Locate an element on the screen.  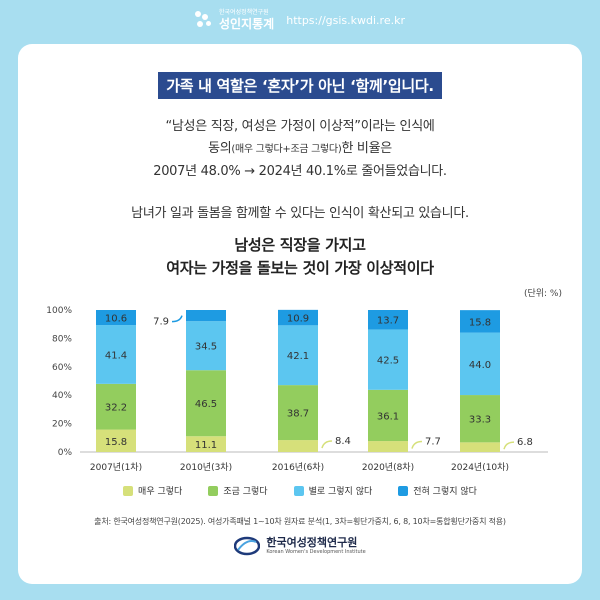
legend-item: 전혀 그렇지 않다 is located at coordinates (437, 490).